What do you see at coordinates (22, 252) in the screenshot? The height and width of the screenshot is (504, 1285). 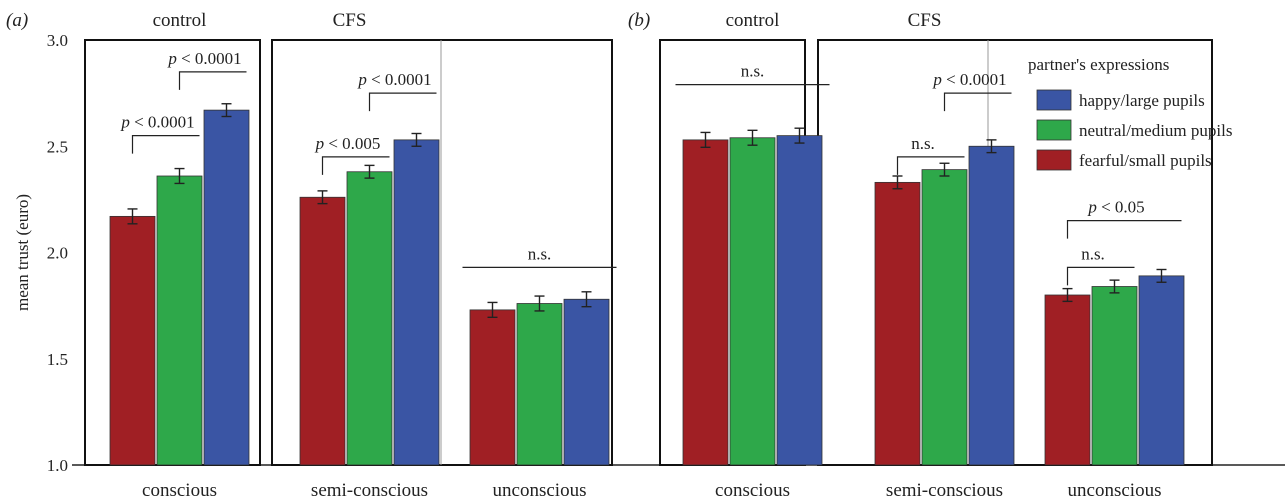 I see `y-axis-label: mean trust (euro)` at bounding box center [22, 252].